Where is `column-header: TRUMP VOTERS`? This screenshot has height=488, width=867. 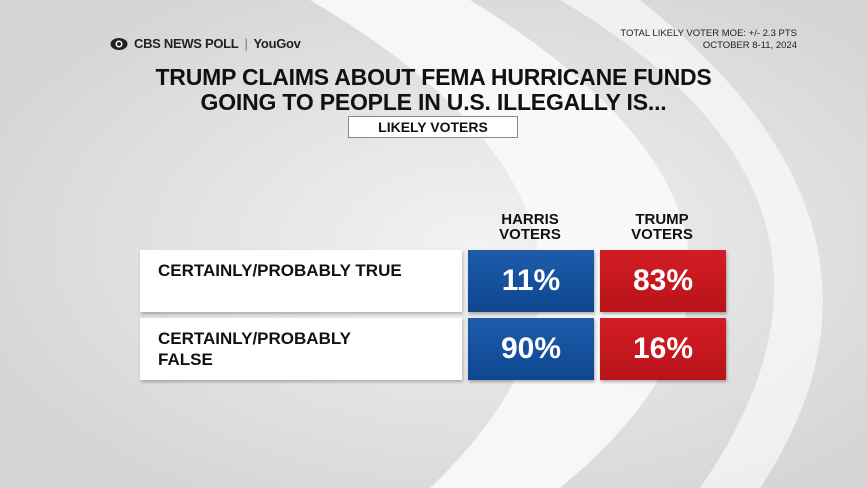 column-header: TRUMP VOTERS is located at coordinates (662, 227).